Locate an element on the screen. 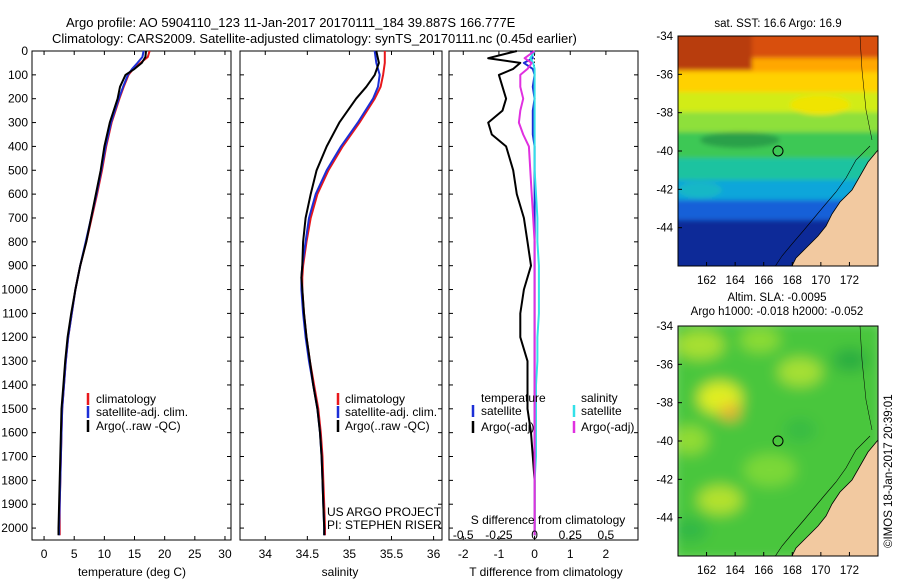  legend-s-satellite: satellite is located at coordinates (601, 411).